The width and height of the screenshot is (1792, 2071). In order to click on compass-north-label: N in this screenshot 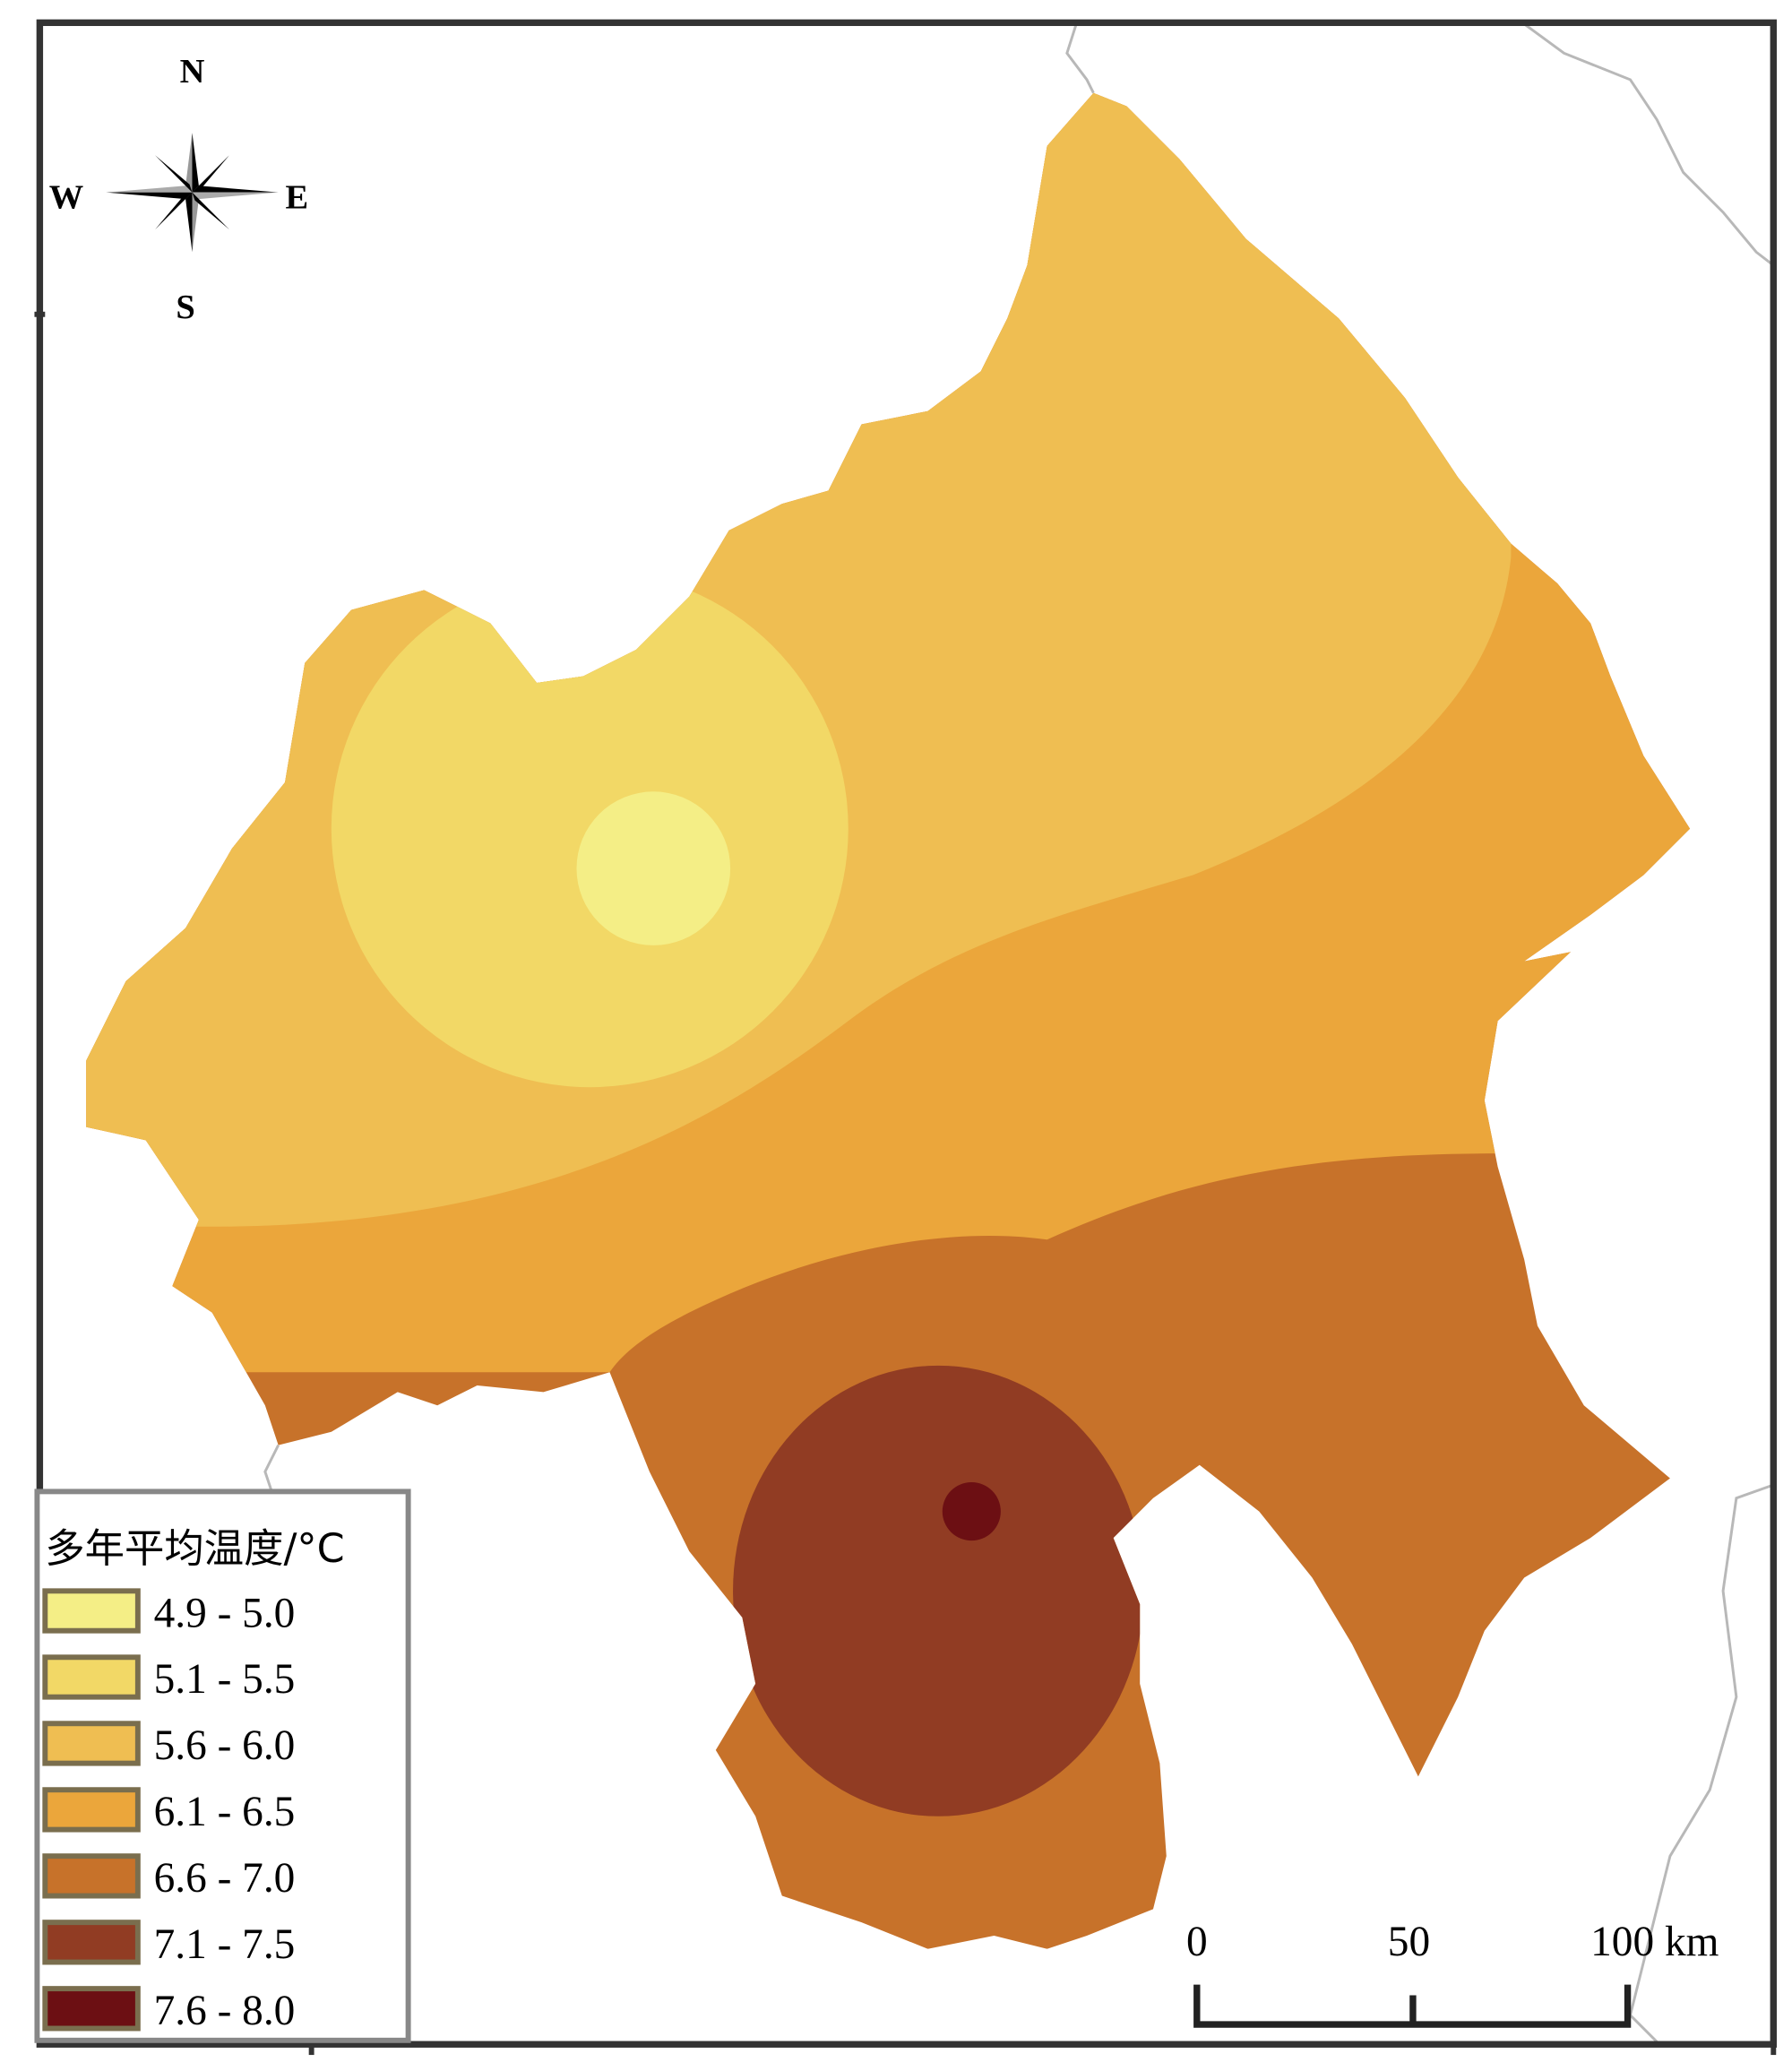, I will do `click(192, 72)`.